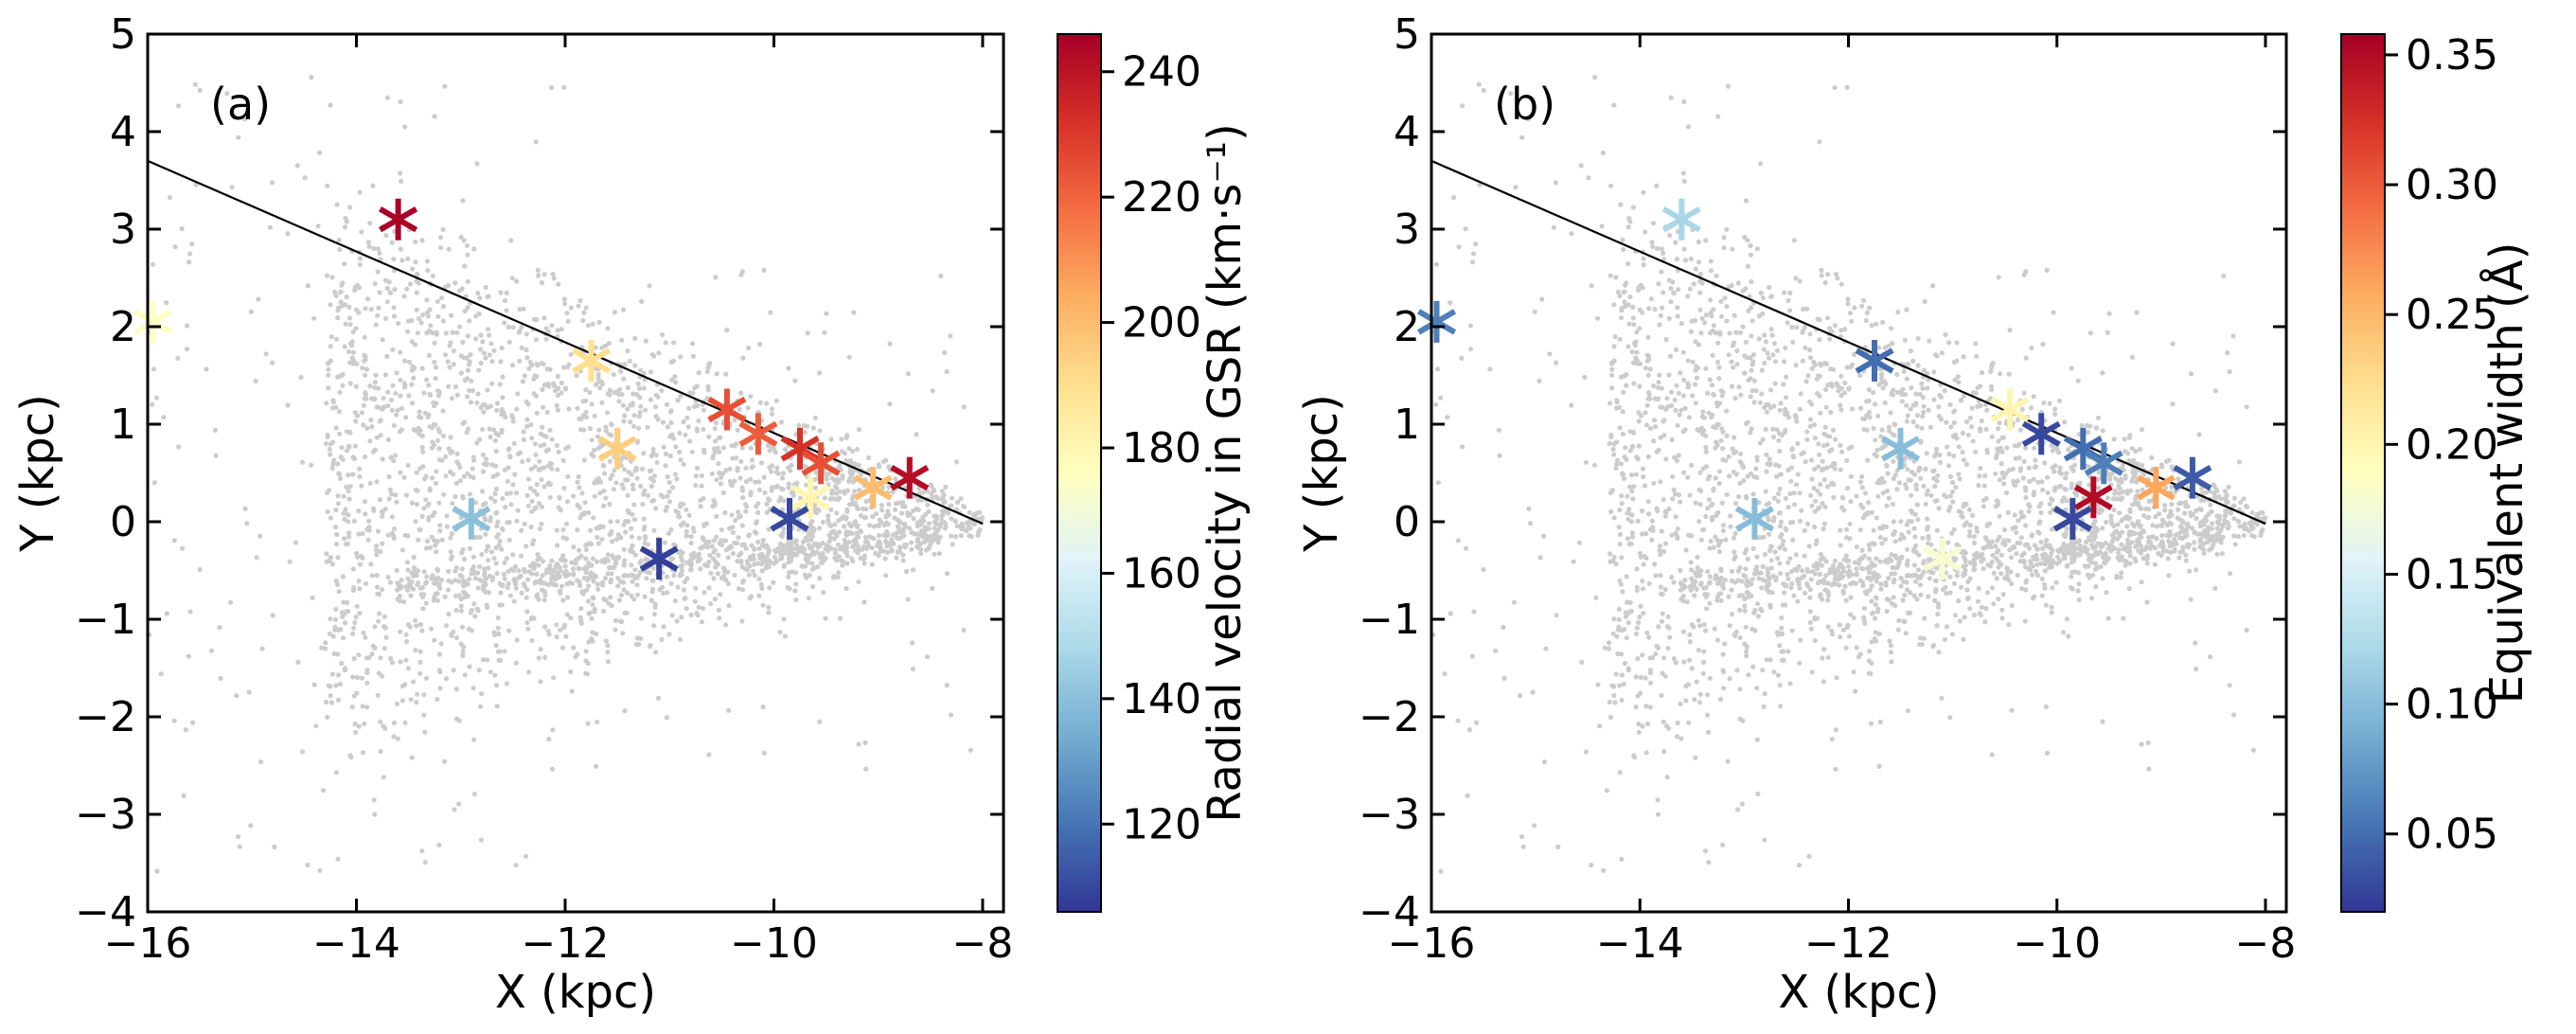 This screenshot has height=1034, width=2576. I want to click on colorbar-tick-label: 120, so click(1162, 824).